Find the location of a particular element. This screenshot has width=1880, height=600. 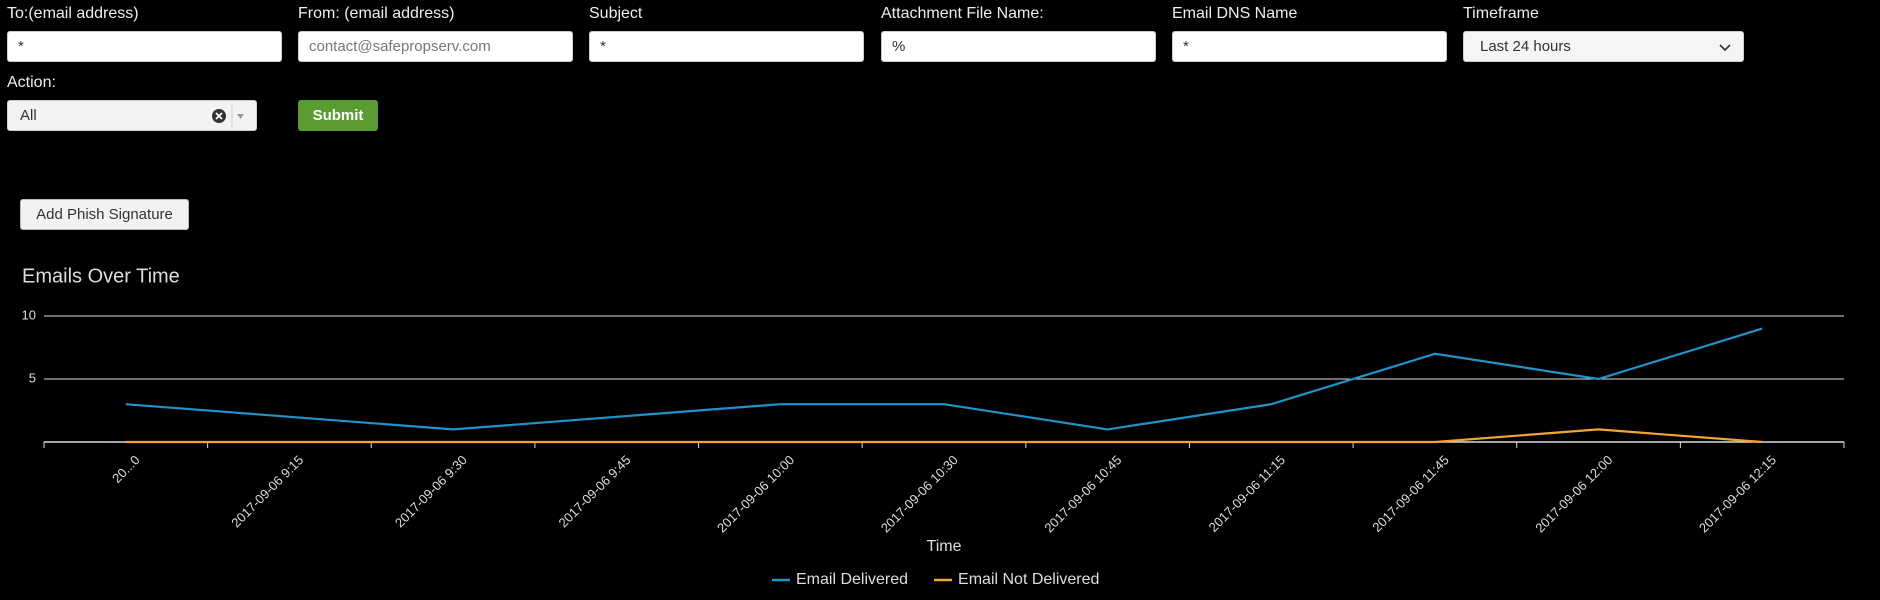

field-label: Action: is located at coordinates (31, 82).